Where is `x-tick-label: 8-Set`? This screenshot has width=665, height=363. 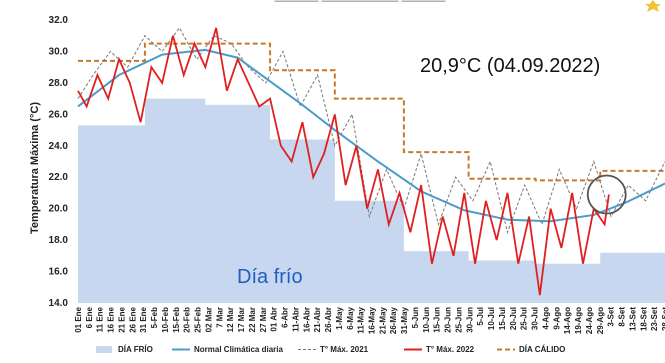 x-tick-label: 8-Set is located at coordinates (622, 317).